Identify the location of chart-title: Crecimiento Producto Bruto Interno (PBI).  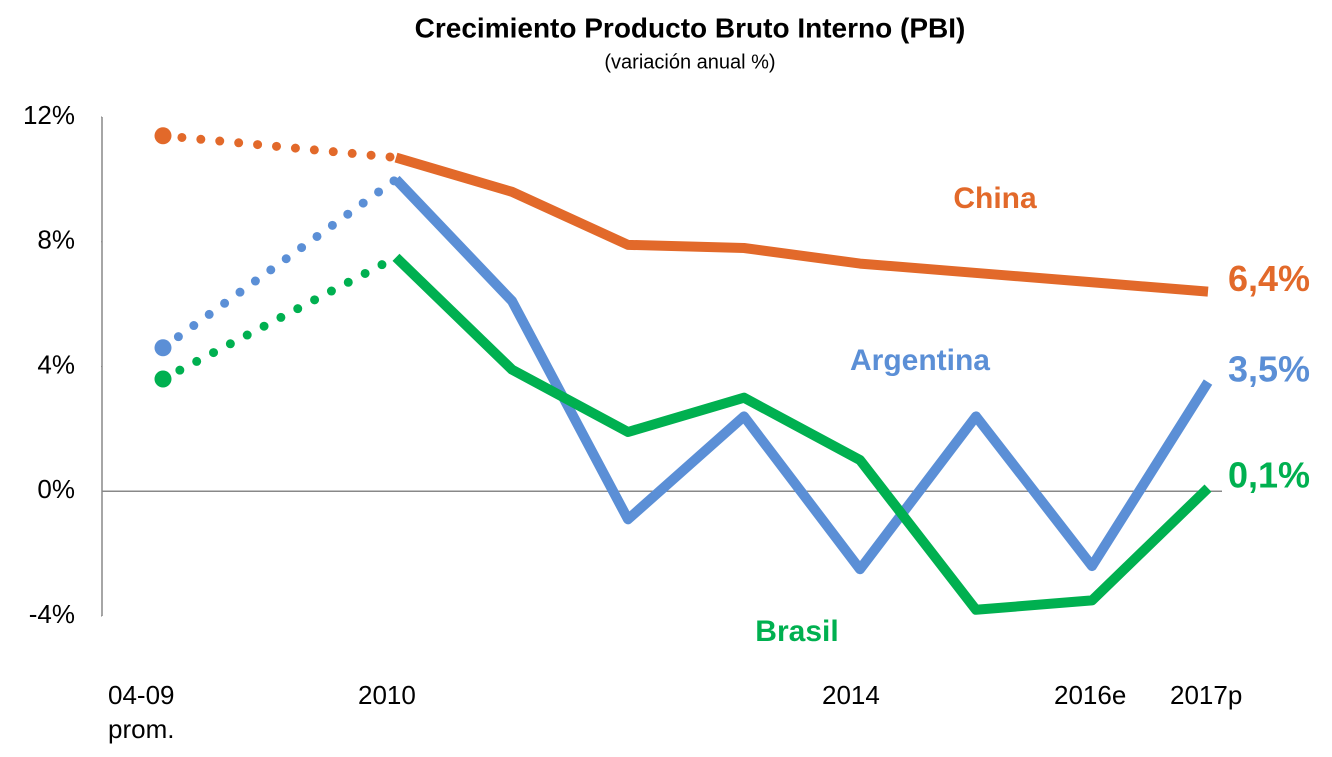
(690, 27).